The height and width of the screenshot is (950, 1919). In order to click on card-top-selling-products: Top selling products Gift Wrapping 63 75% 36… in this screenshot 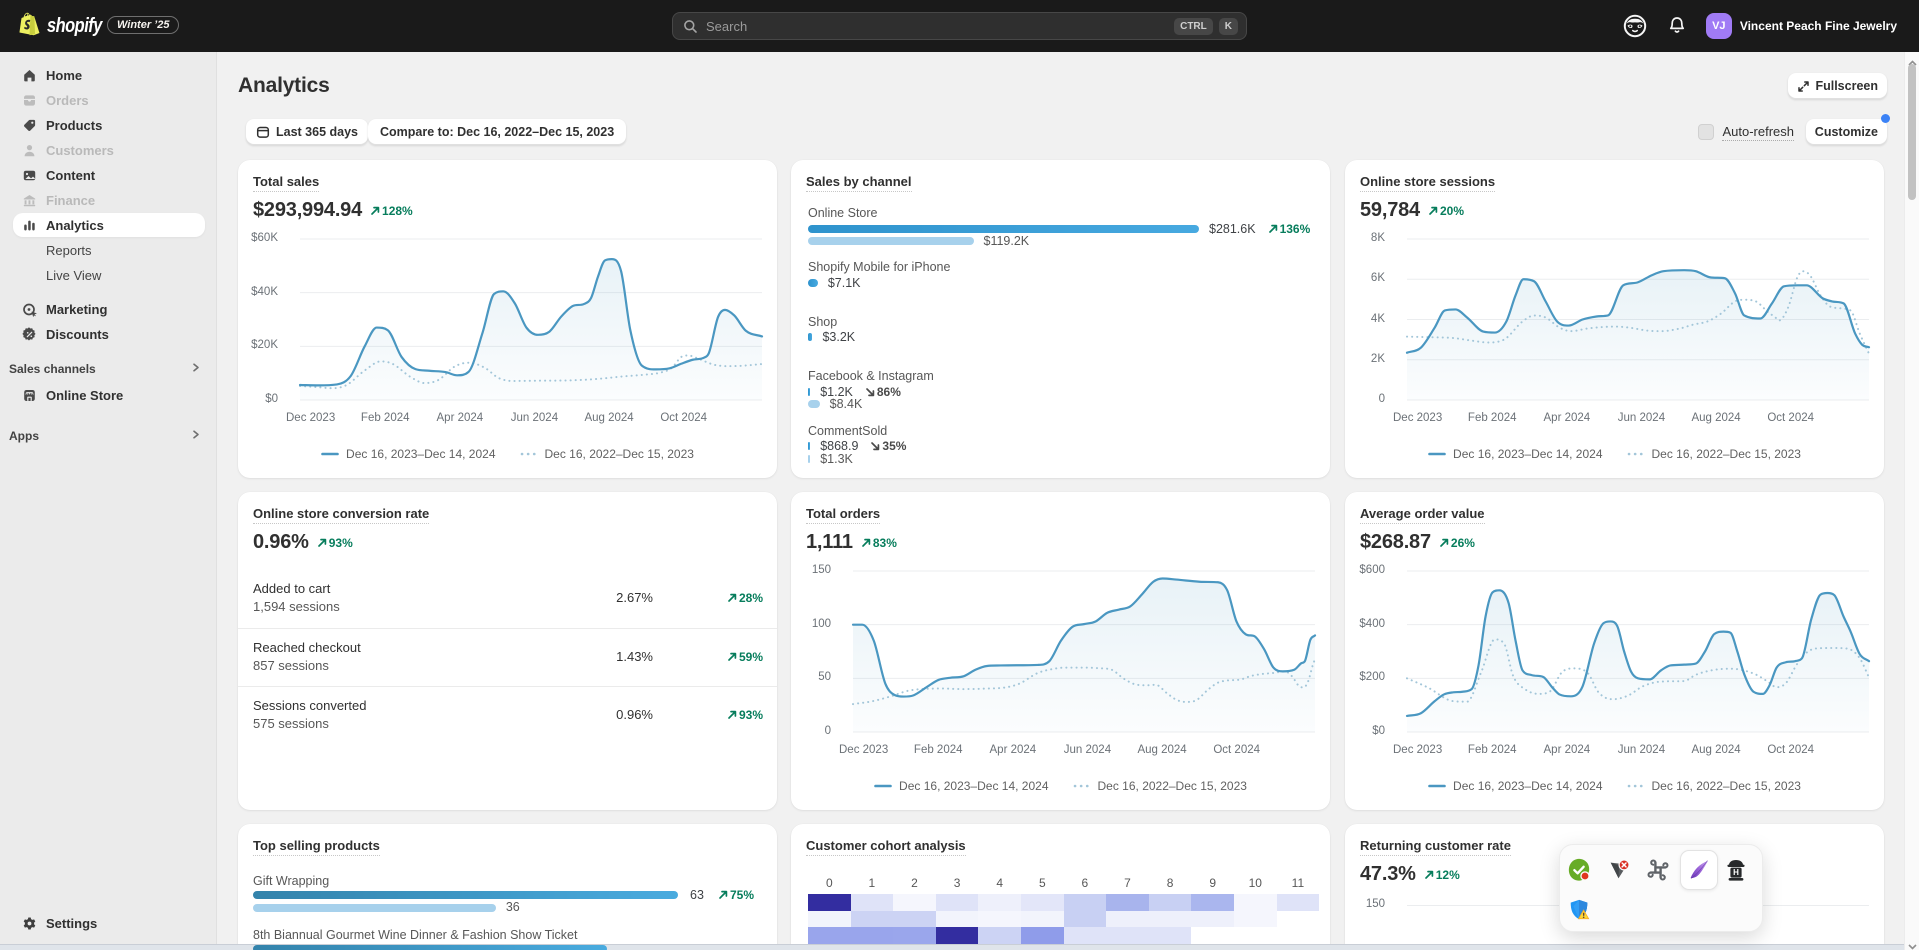, I will do `click(507, 887)`.